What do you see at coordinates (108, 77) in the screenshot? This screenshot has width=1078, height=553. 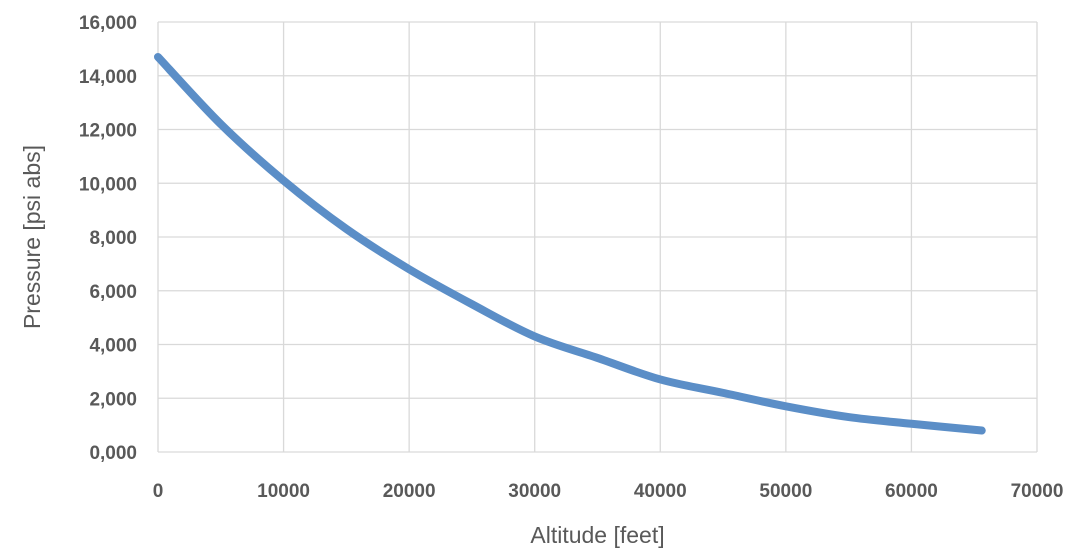 I see `y-tick-label: 14,000` at bounding box center [108, 77].